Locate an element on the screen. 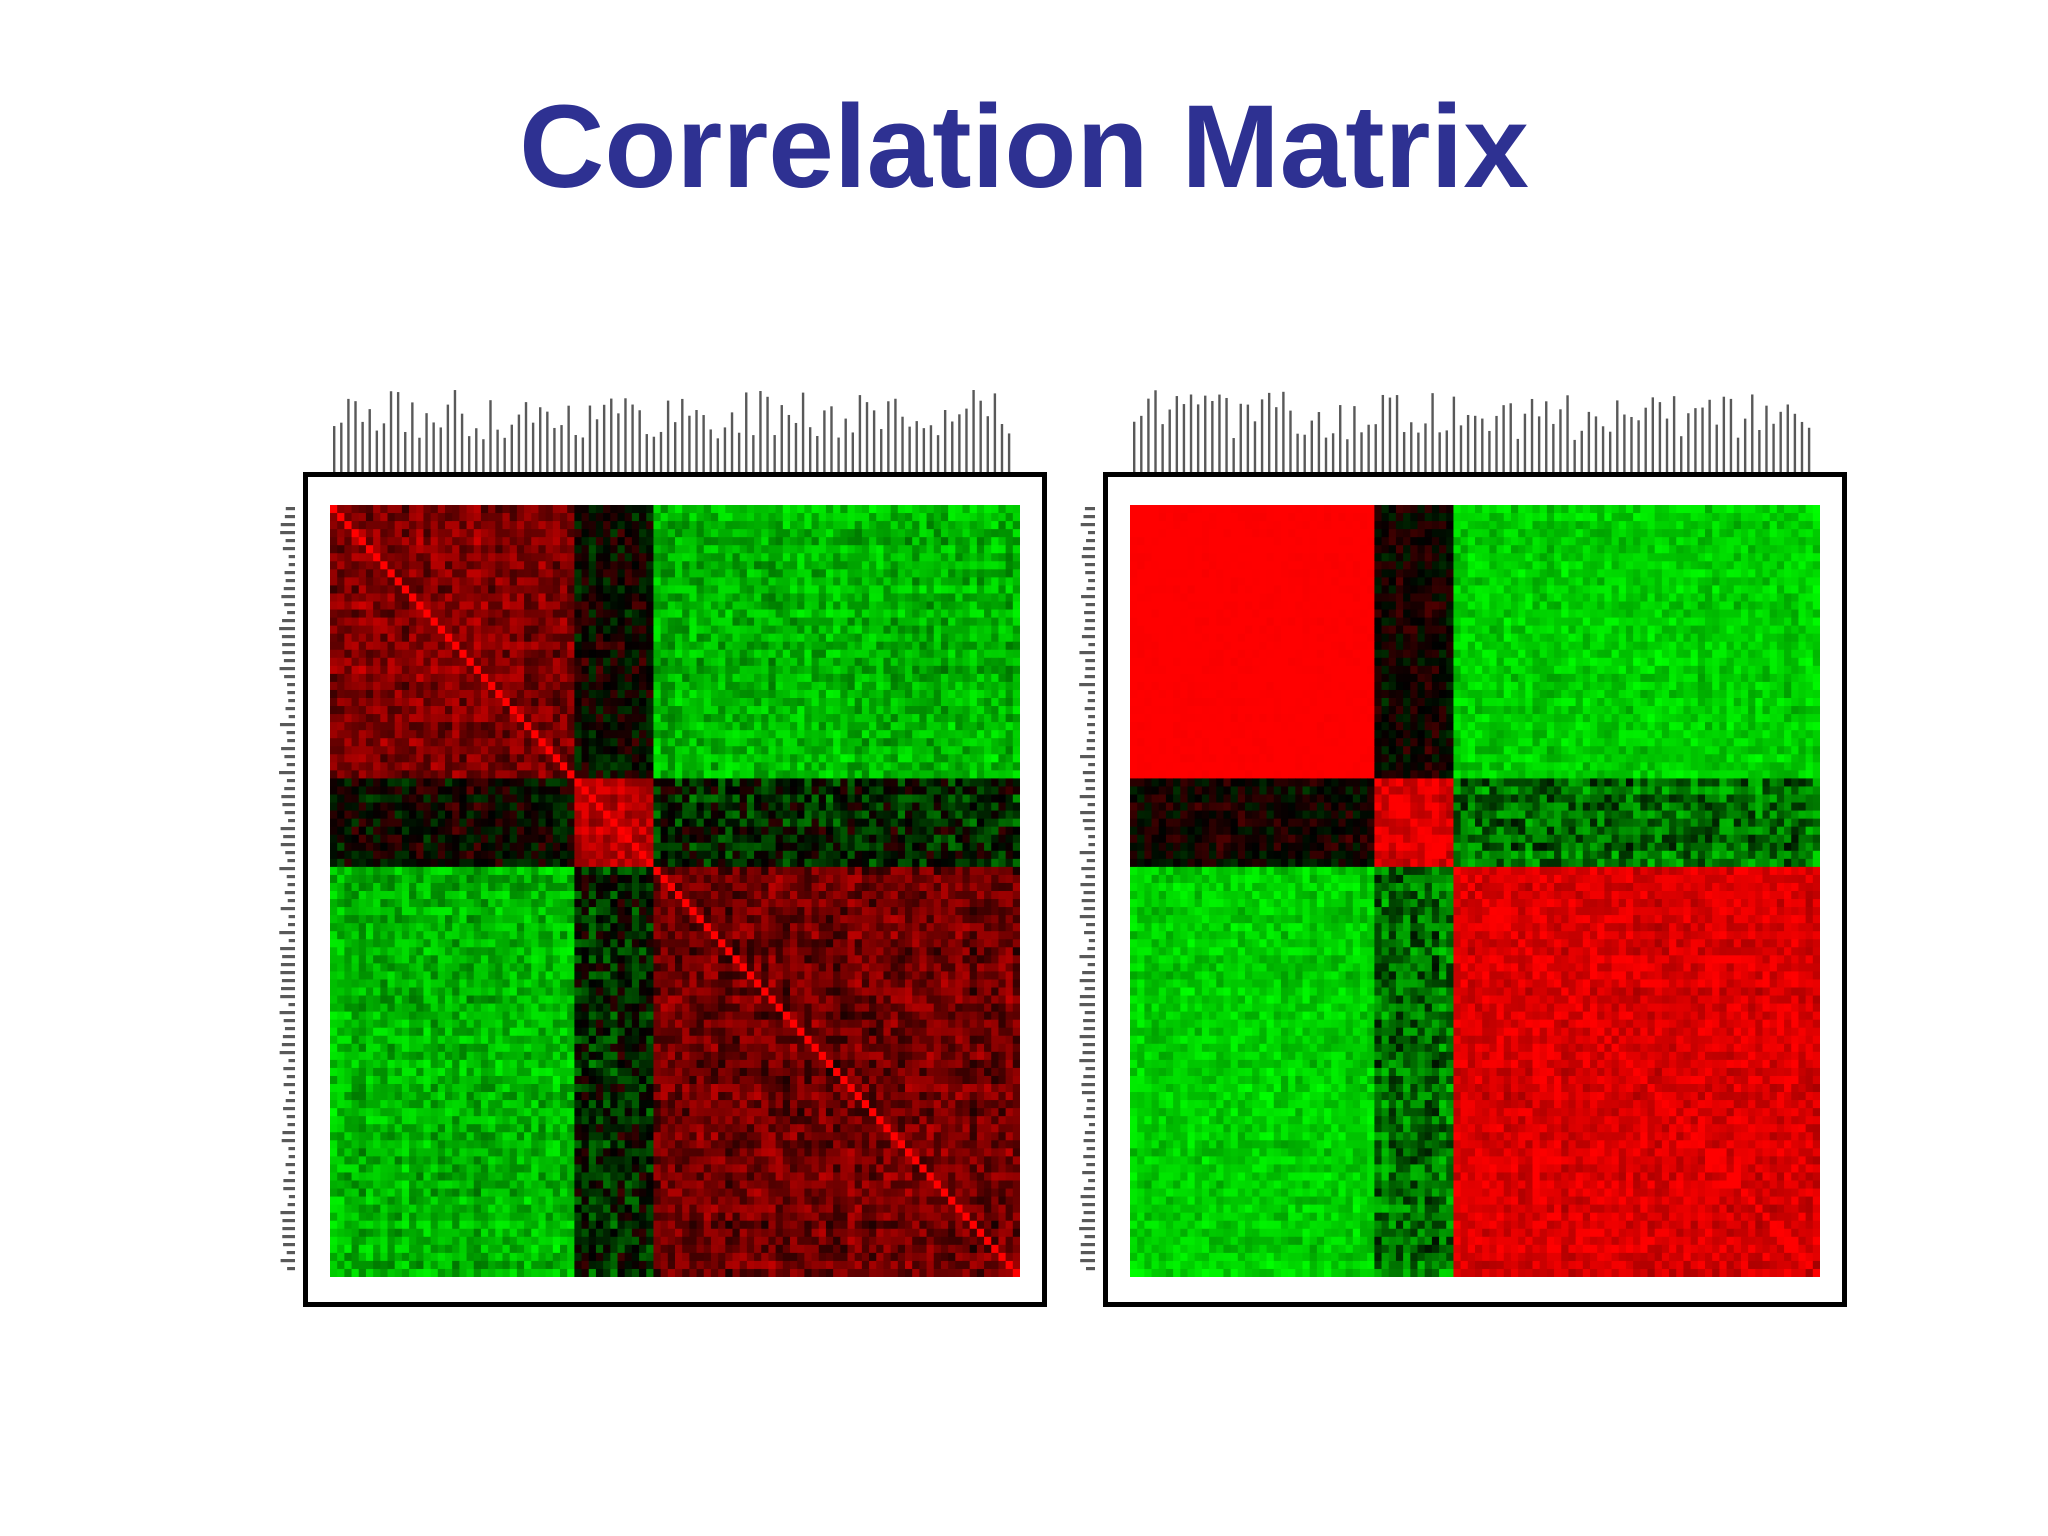 The image size is (2048, 1536). row-label-mark is located at coordinates (289, 757).